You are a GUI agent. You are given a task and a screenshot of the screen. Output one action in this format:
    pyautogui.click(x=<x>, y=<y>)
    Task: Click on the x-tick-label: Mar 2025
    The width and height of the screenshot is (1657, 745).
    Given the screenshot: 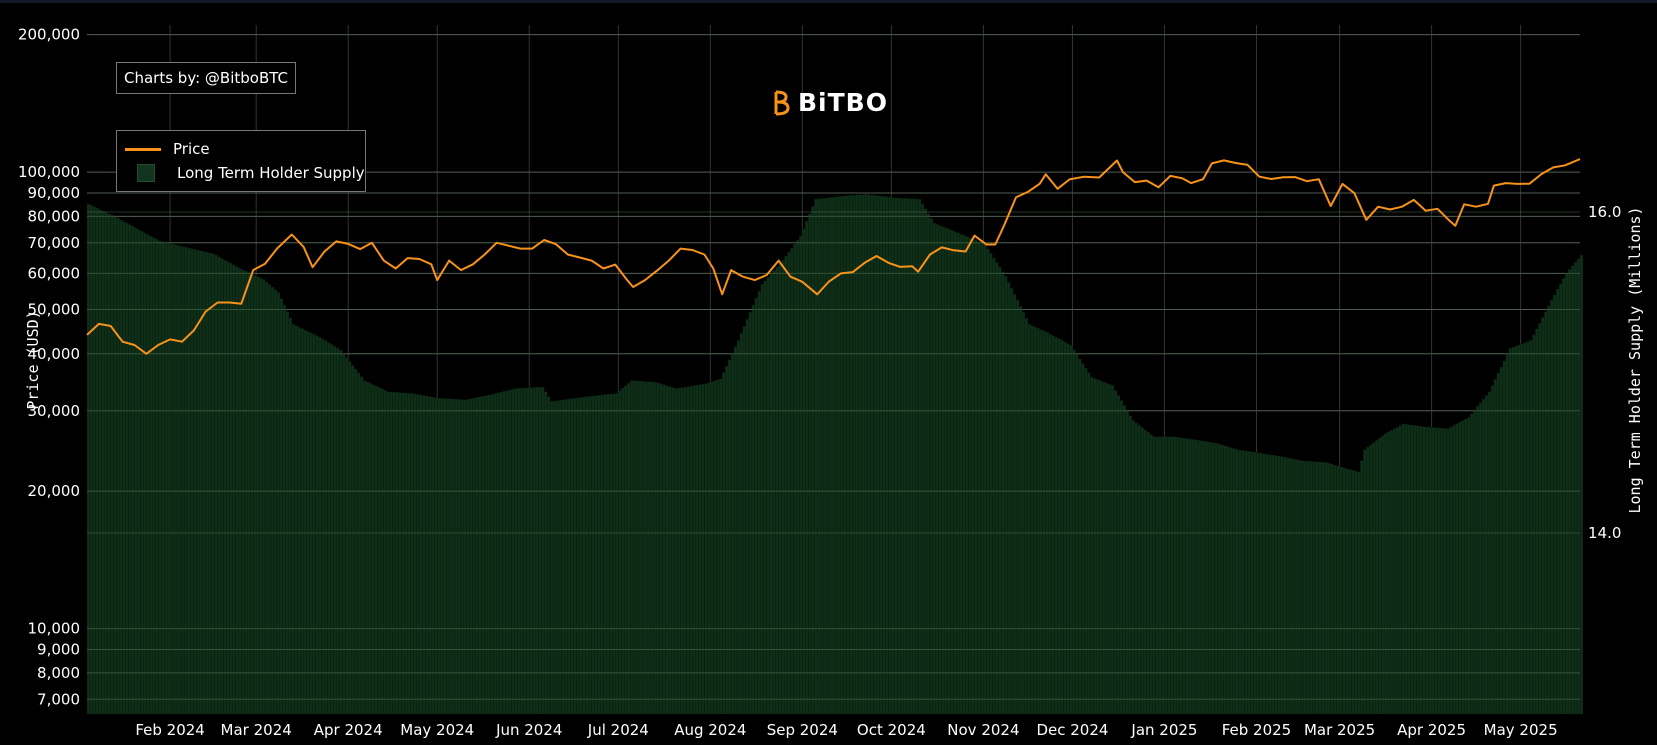 What is the action you would take?
    pyautogui.click(x=1339, y=730)
    